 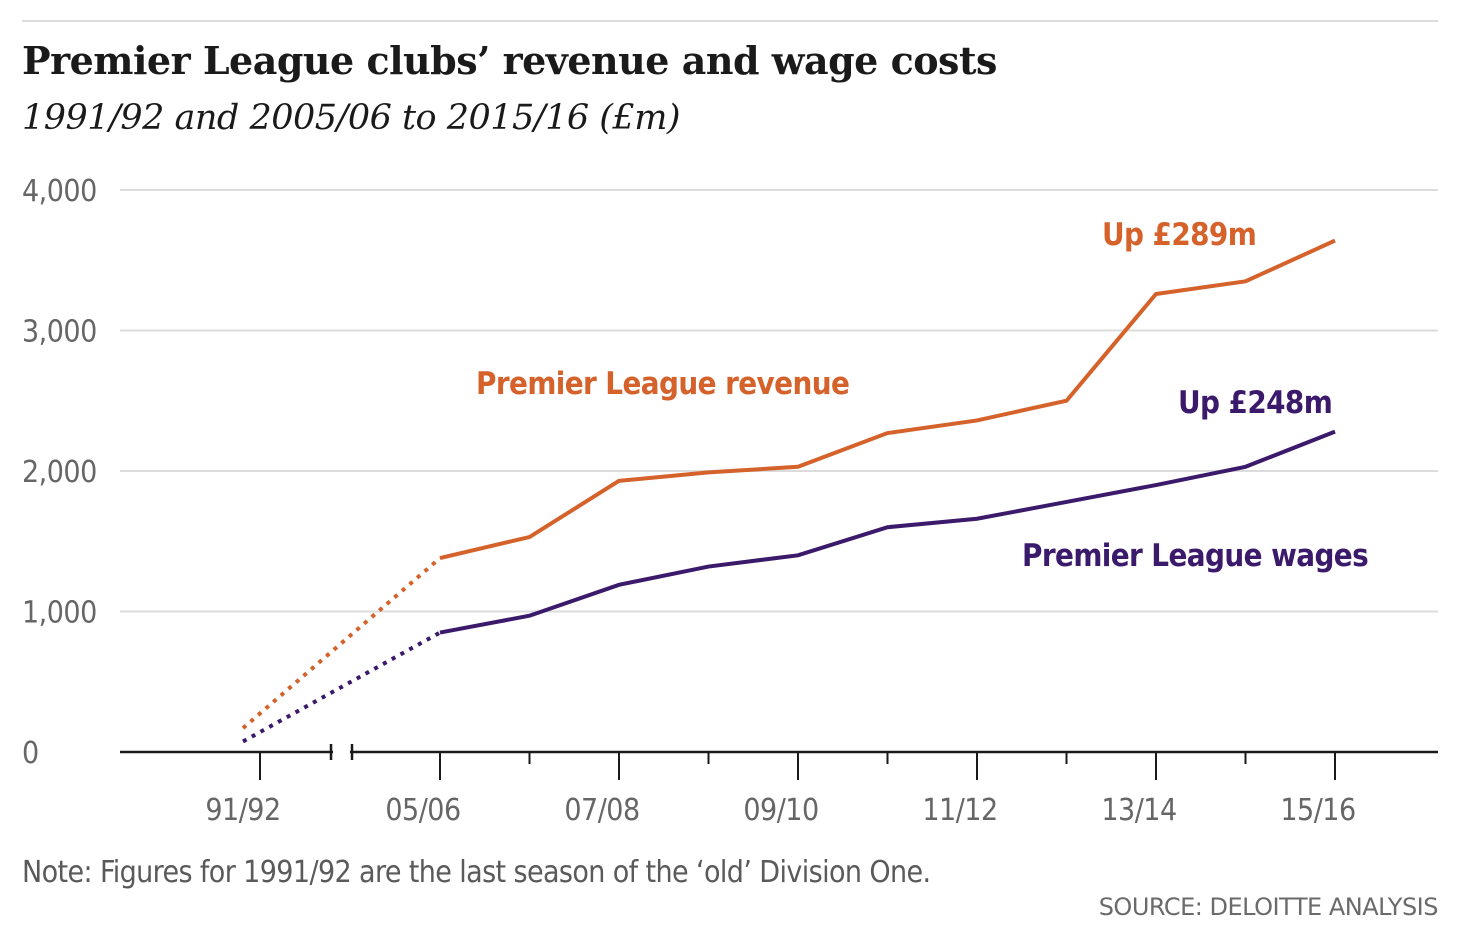 What do you see at coordinates (59, 613) in the screenshot?
I see `y-tick-label-1000: 1,000` at bounding box center [59, 613].